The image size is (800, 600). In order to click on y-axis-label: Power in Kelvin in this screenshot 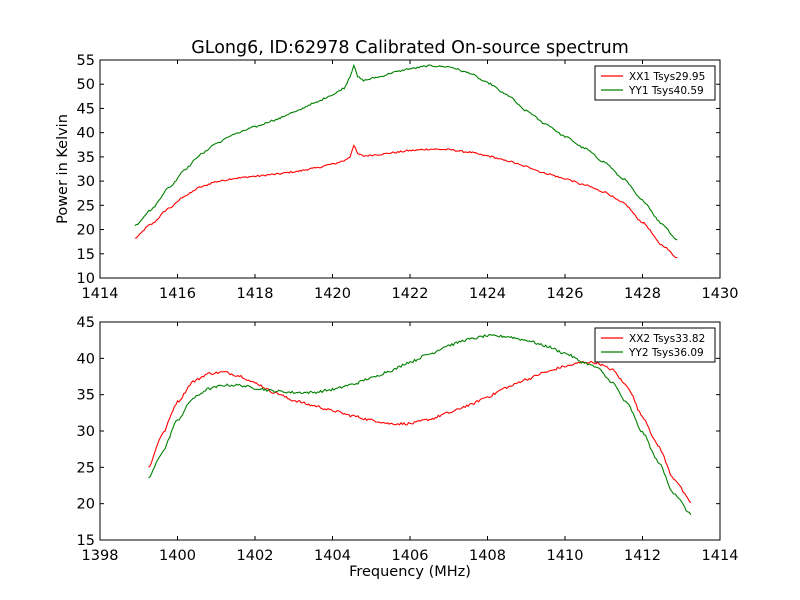, I will do `click(63, 169)`.